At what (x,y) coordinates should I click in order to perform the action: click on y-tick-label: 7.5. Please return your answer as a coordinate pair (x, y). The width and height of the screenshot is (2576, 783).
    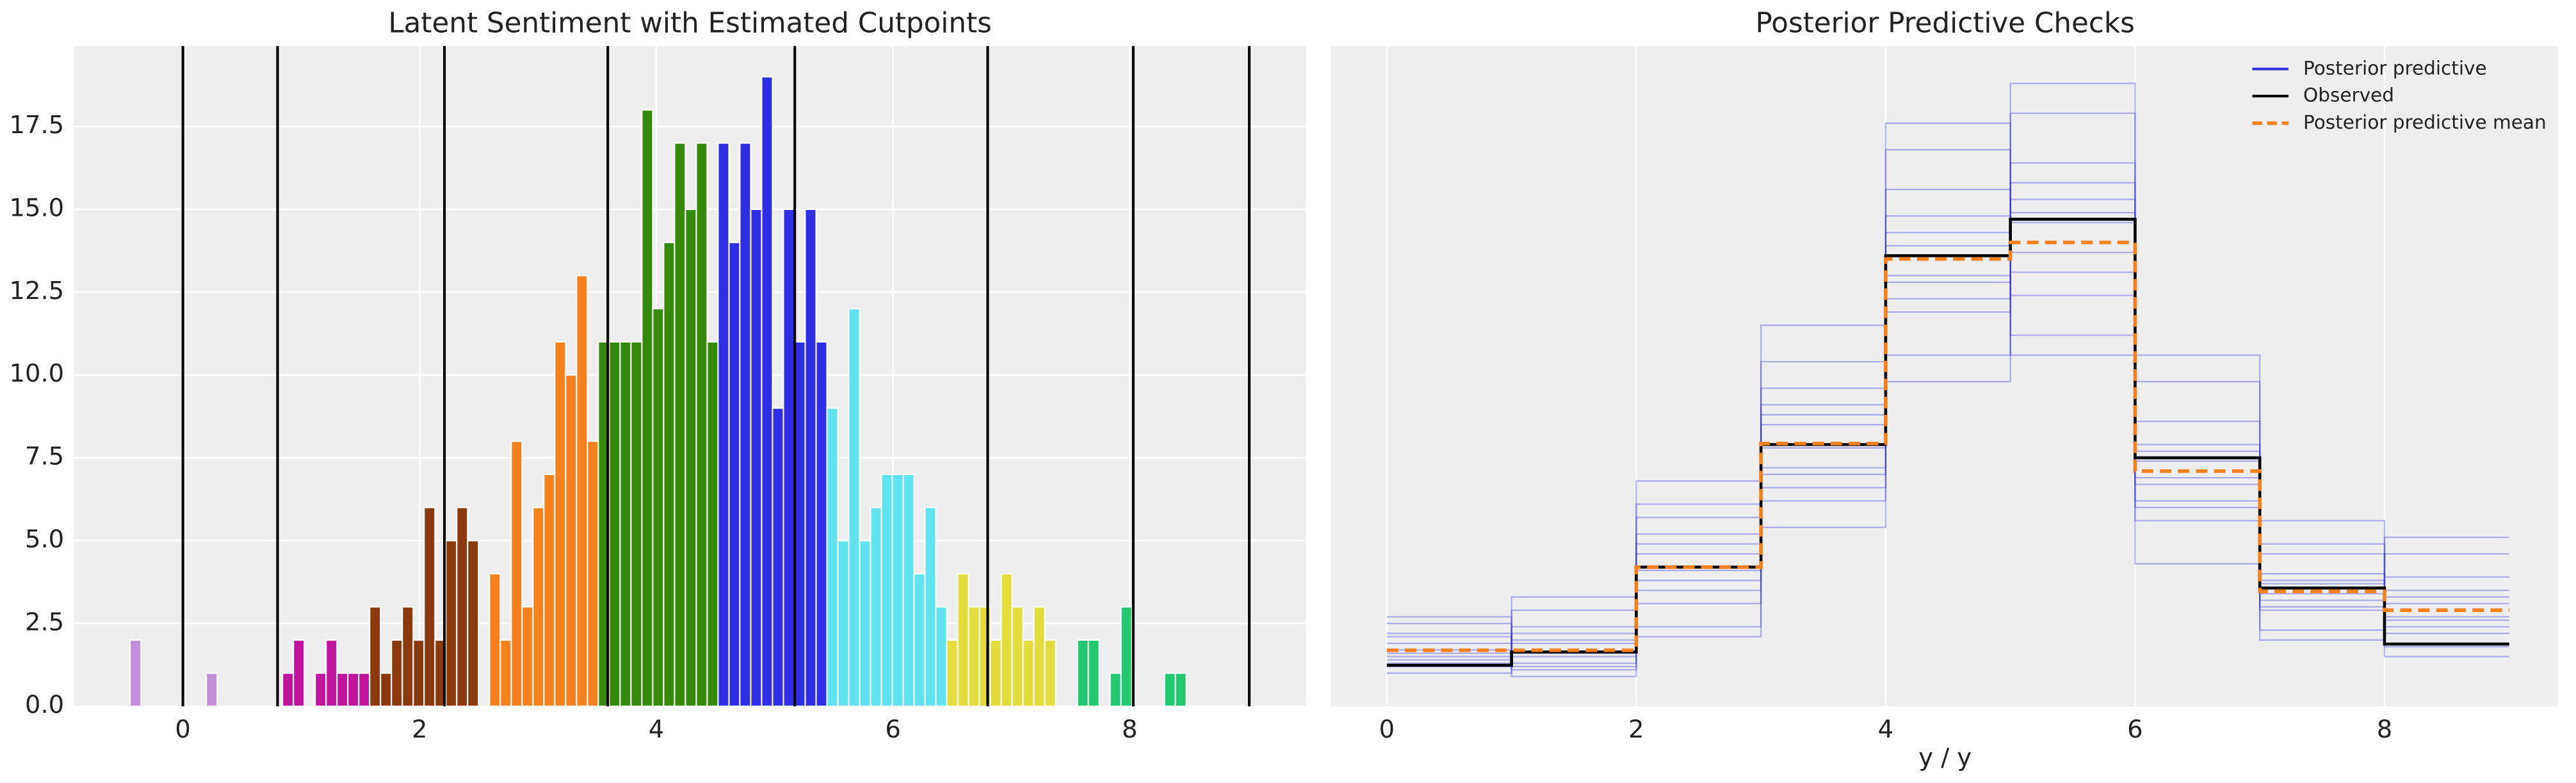
    Looking at the image, I should click on (44, 456).